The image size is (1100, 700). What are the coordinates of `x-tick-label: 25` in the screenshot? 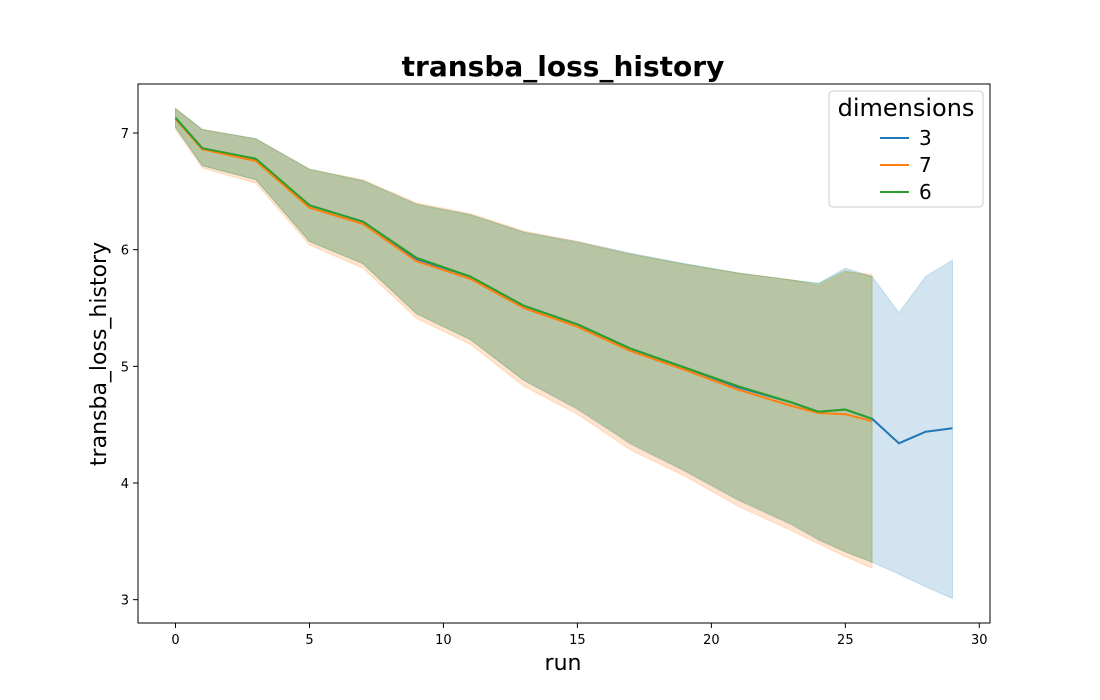 It's located at (845, 640).